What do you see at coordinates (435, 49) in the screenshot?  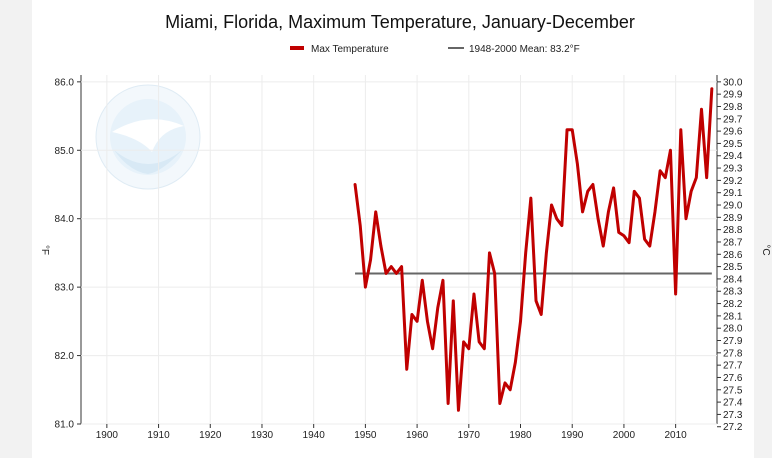 I see `legend: Max Temperature 1948-2000 Mean: 83.2°F` at bounding box center [435, 49].